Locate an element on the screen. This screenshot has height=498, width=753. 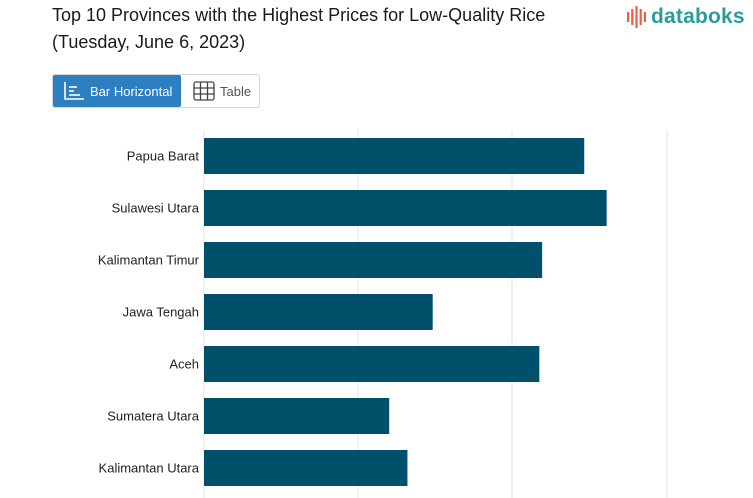
category-label: Sumatera Utara is located at coordinates (153, 416).